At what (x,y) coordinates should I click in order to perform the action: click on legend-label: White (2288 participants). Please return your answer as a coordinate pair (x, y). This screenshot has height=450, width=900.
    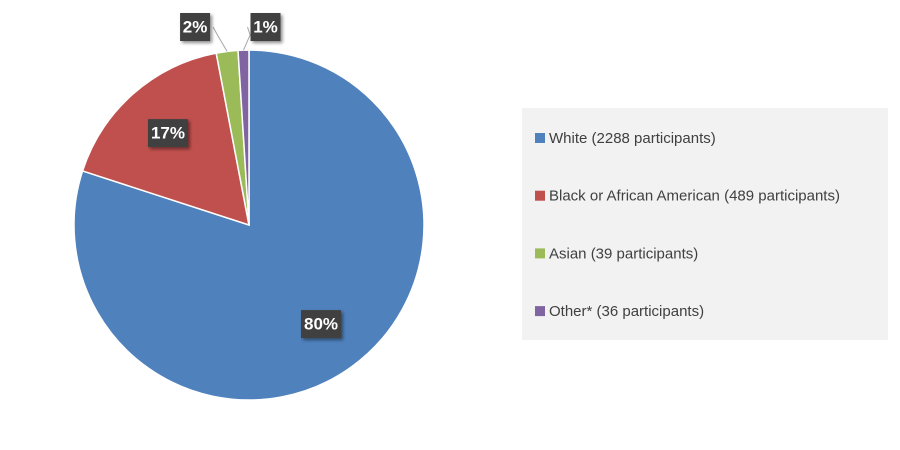
    Looking at the image, I should click on (632, 138).